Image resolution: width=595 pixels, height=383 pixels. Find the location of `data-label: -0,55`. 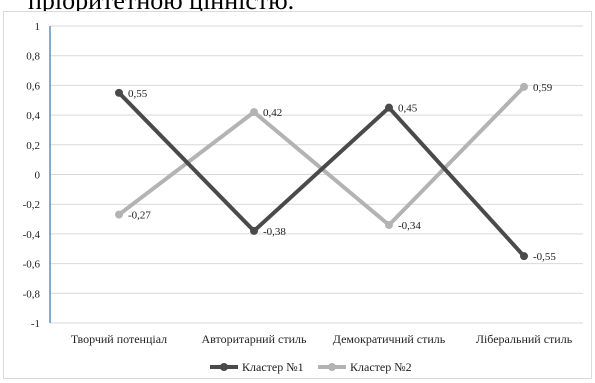

data-label: -0,55 is located at coordinates (544, 257).